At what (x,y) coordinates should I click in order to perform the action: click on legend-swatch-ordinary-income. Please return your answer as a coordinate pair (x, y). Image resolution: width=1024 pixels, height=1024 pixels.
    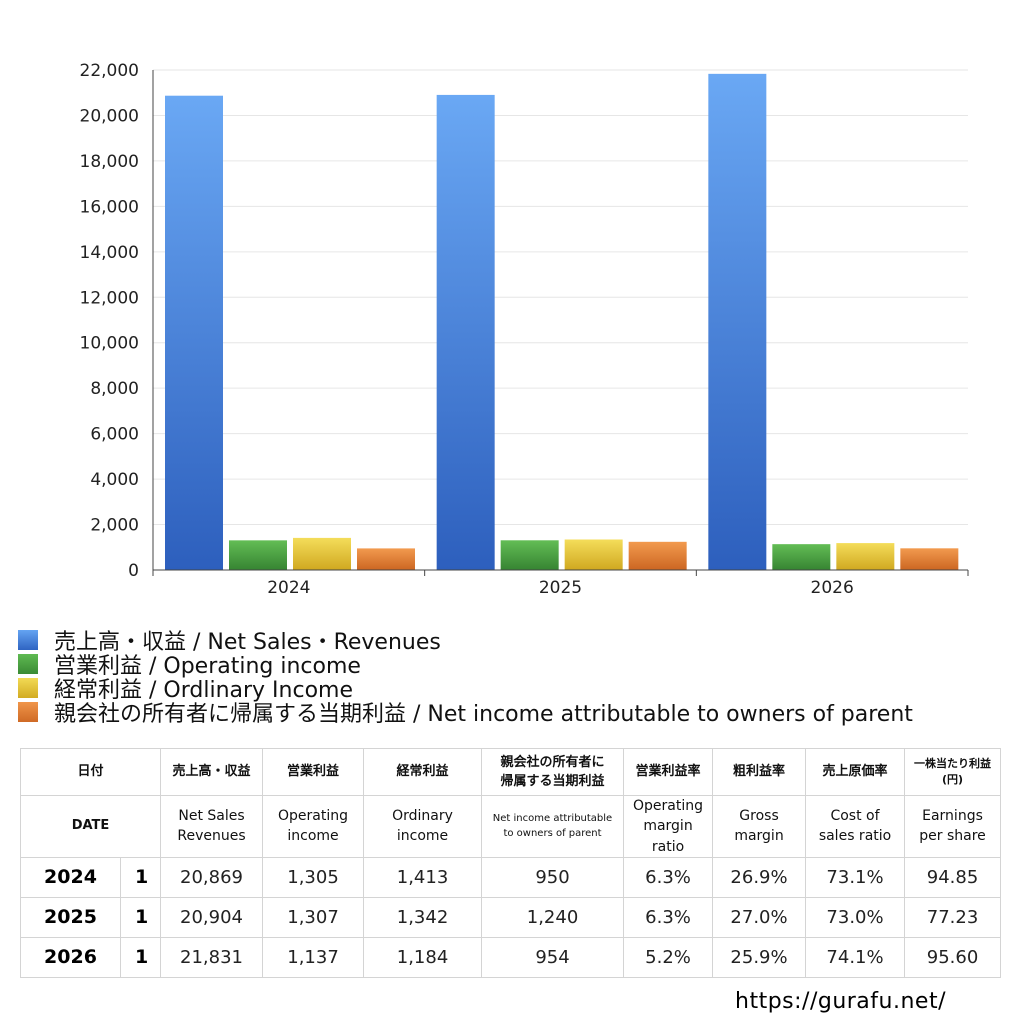
    Looking at the image, I should click on (28, 688).